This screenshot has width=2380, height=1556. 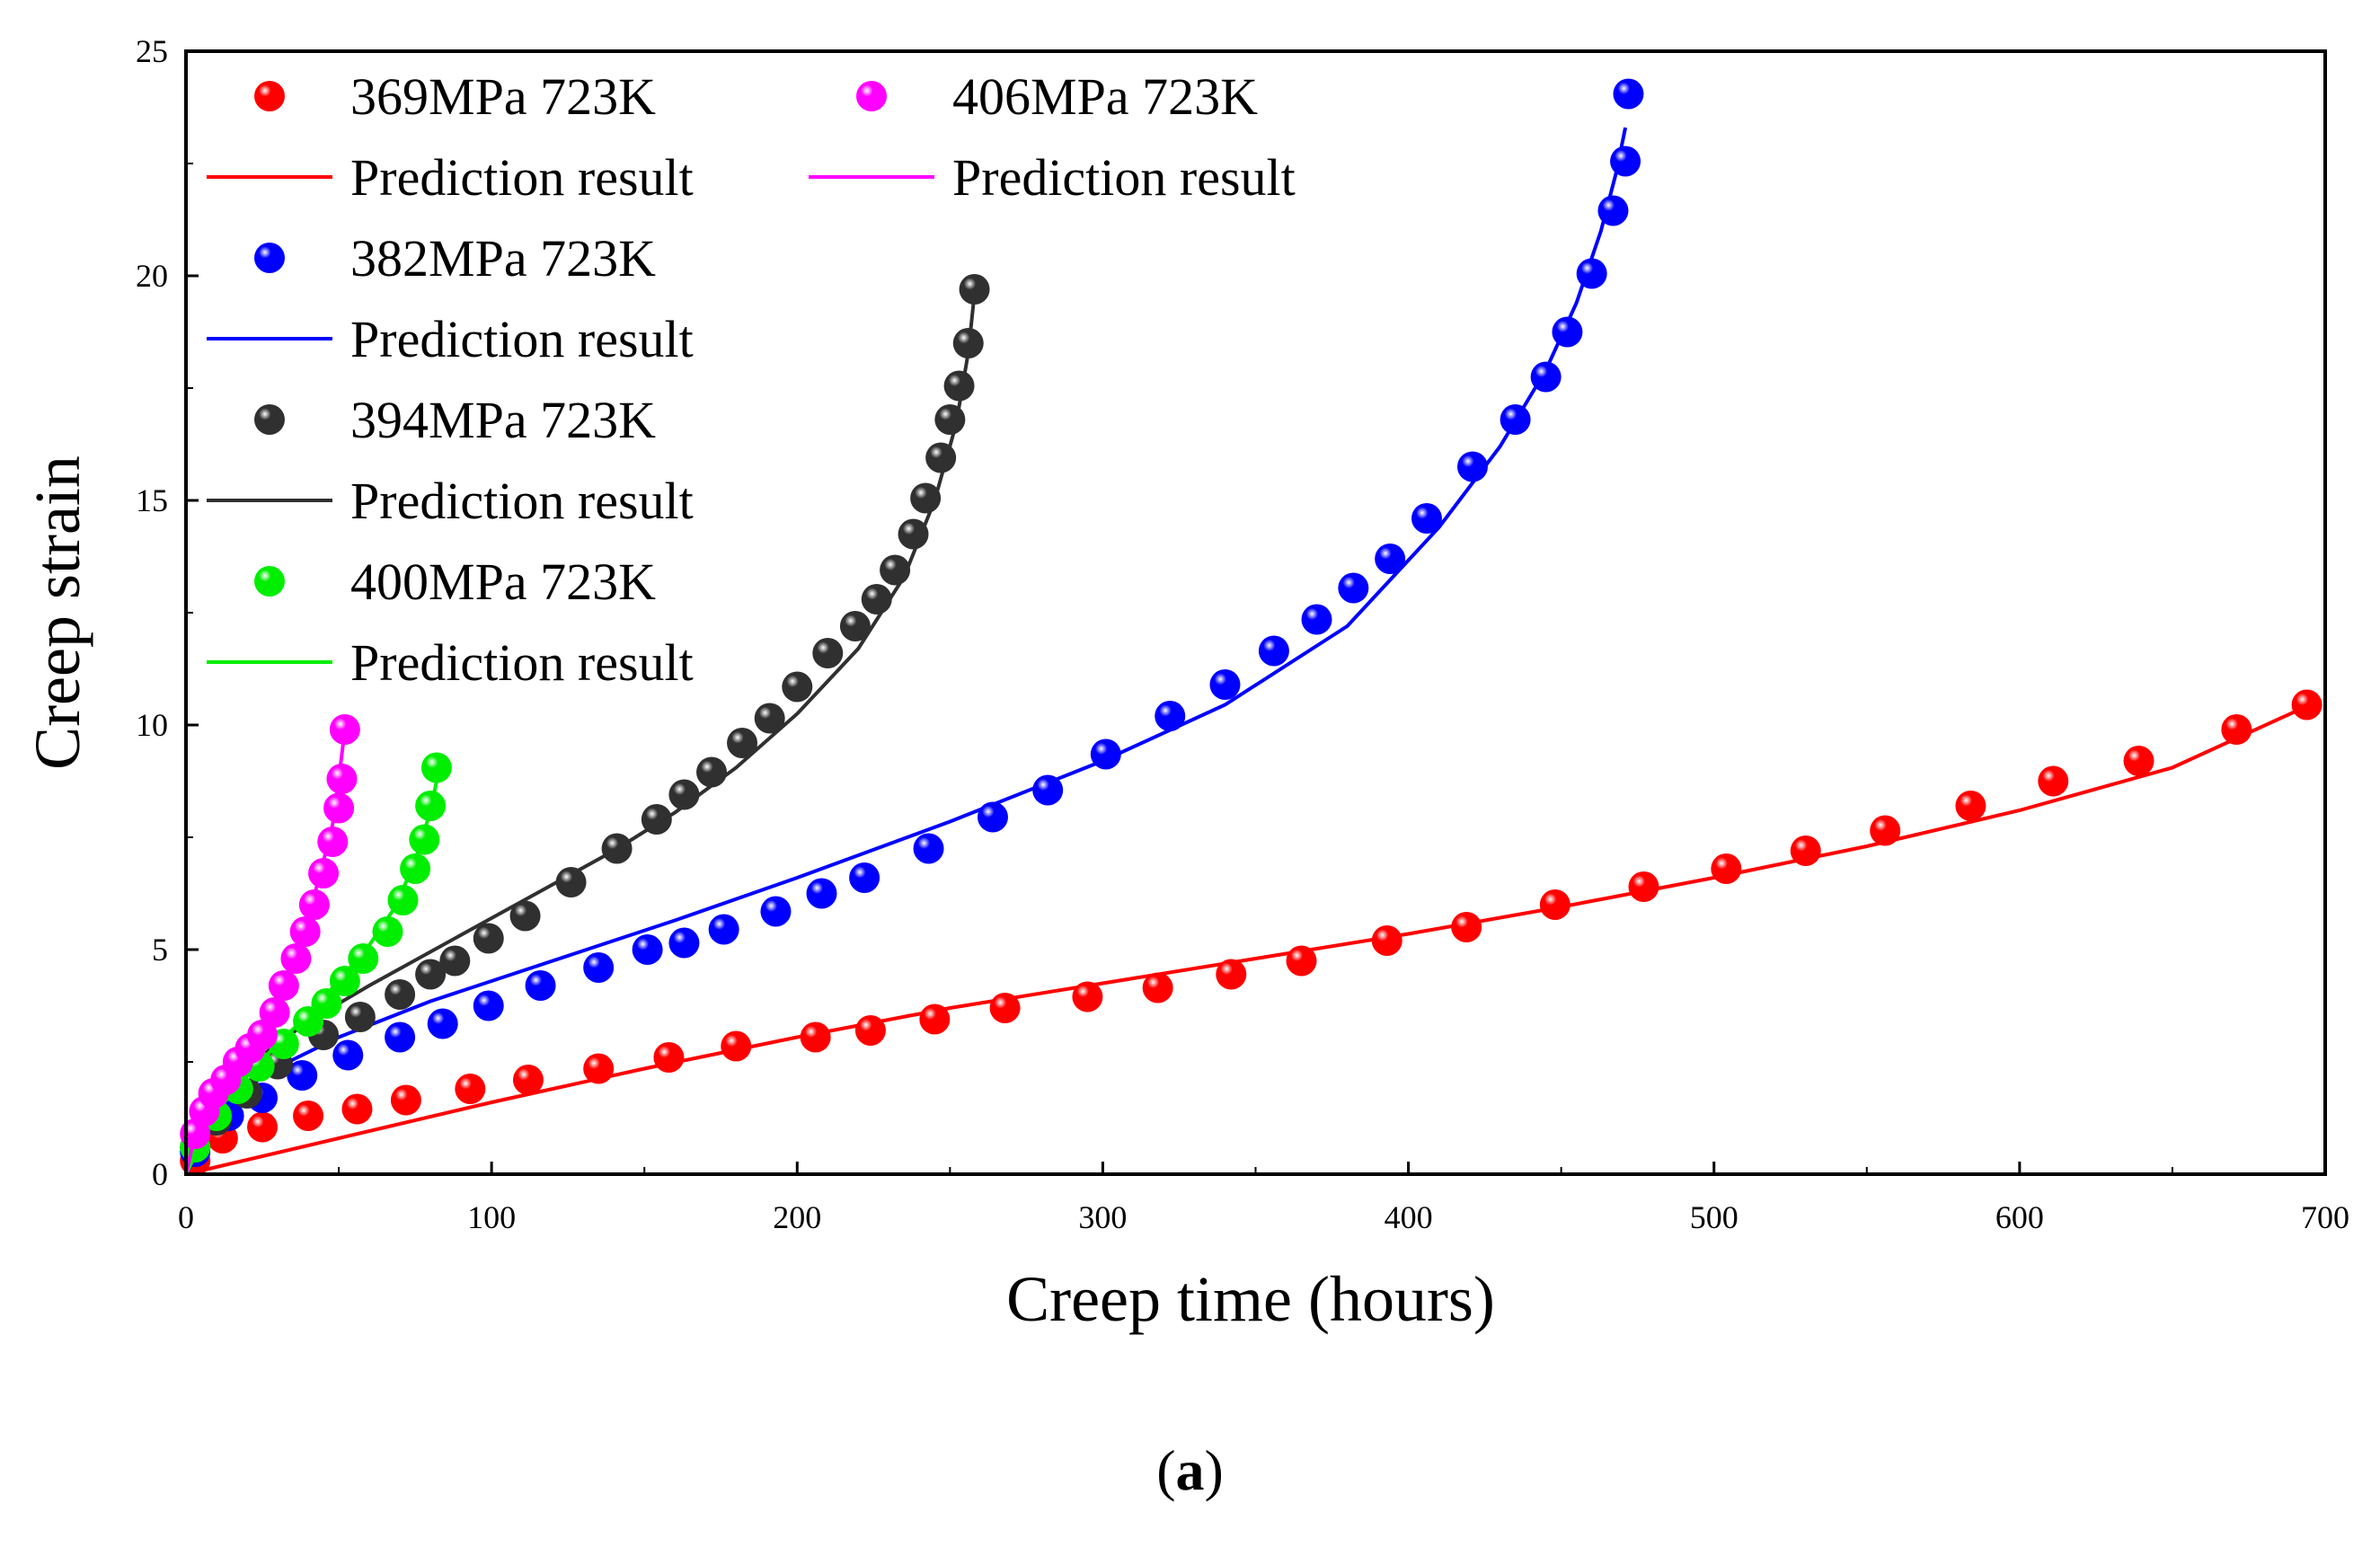 I want to click on legend-entry-400mpa-723k: 400MPa 723K Prediction result, so click(x=450, y=622).